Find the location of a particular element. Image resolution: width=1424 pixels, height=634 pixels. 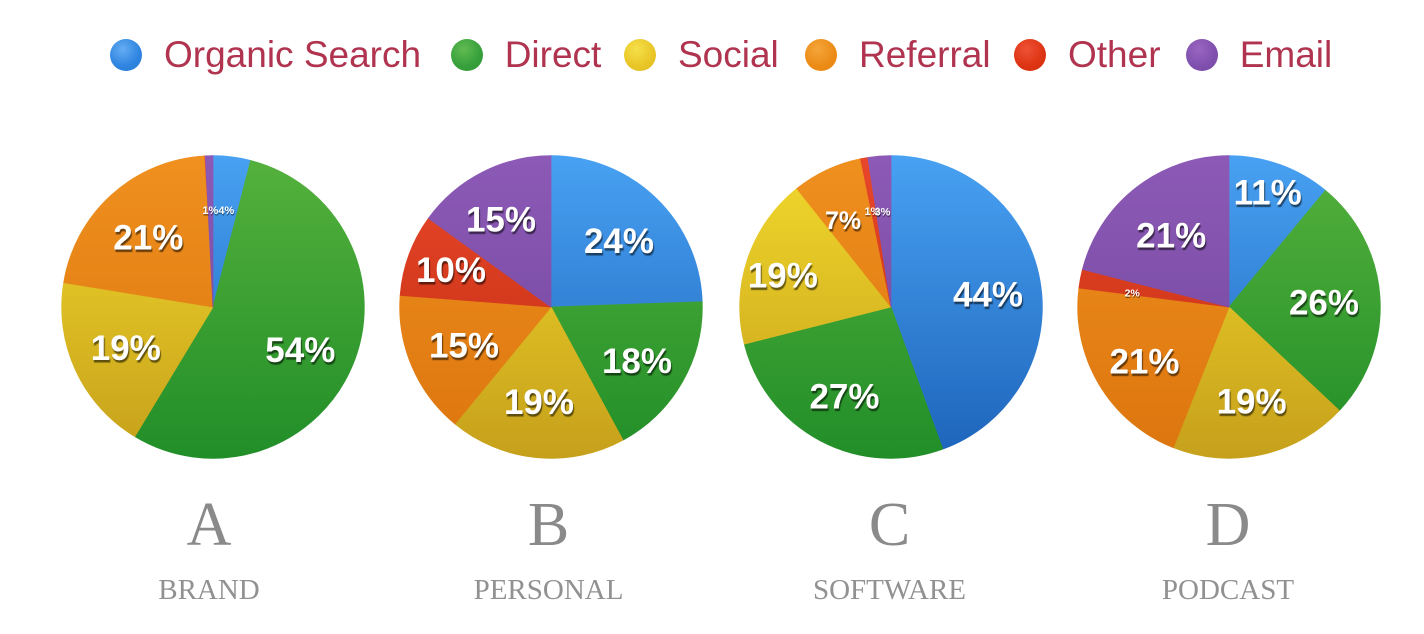

svg-text: 2% is located at coordinates (1133, 293).